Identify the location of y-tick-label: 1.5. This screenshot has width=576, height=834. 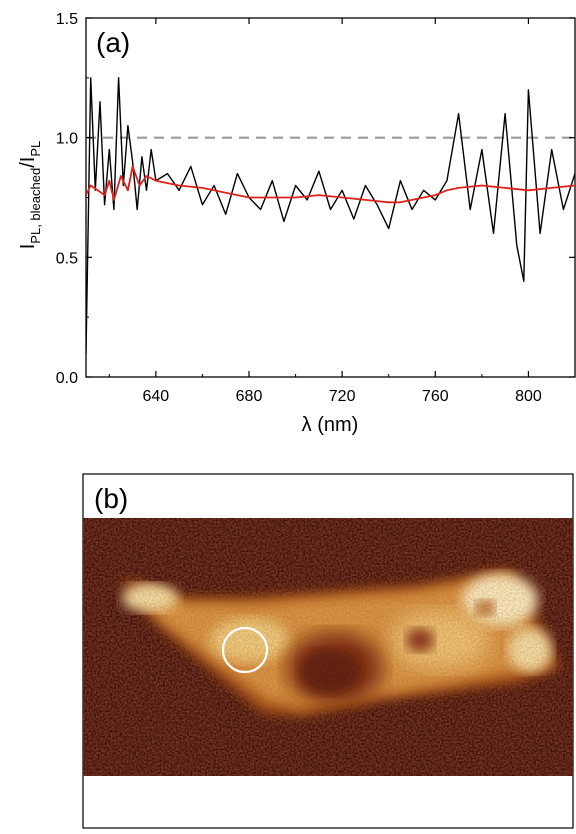
(67, 19).